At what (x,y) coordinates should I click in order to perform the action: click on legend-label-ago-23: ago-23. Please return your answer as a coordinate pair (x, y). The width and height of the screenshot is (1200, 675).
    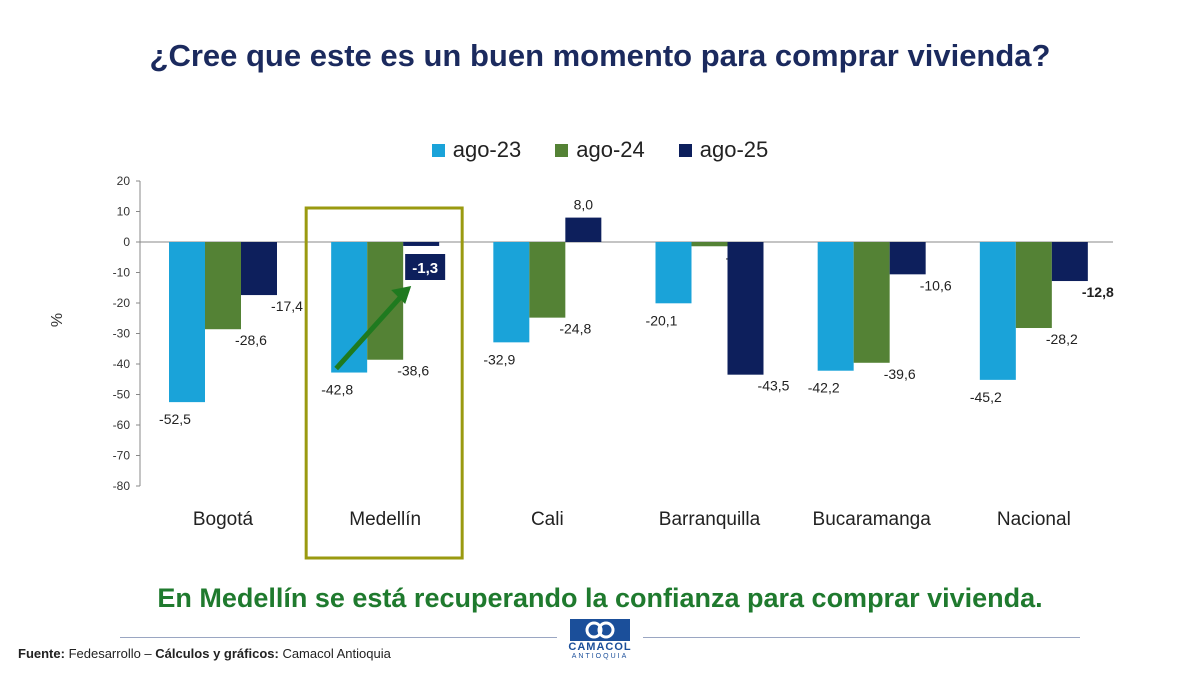
    Looking at the image, I should click on (487, 149).